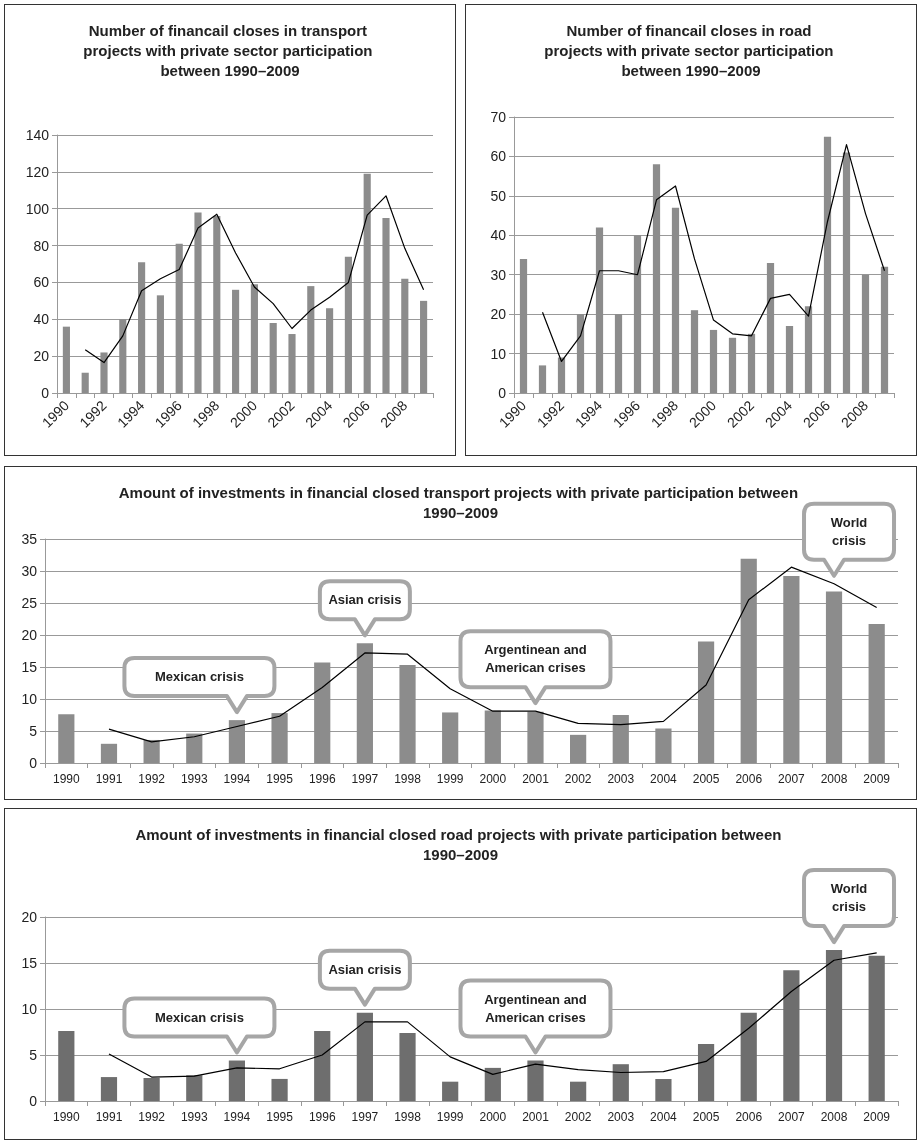 The height and width of the screenshot is (1144, 921). I want to click on y-tick-label: 60, so click(41, 282).